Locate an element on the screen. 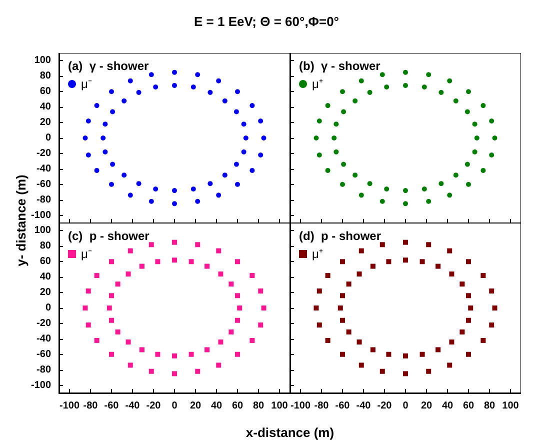  legend-label: μ⁻ is located at coordinates (86, 254).